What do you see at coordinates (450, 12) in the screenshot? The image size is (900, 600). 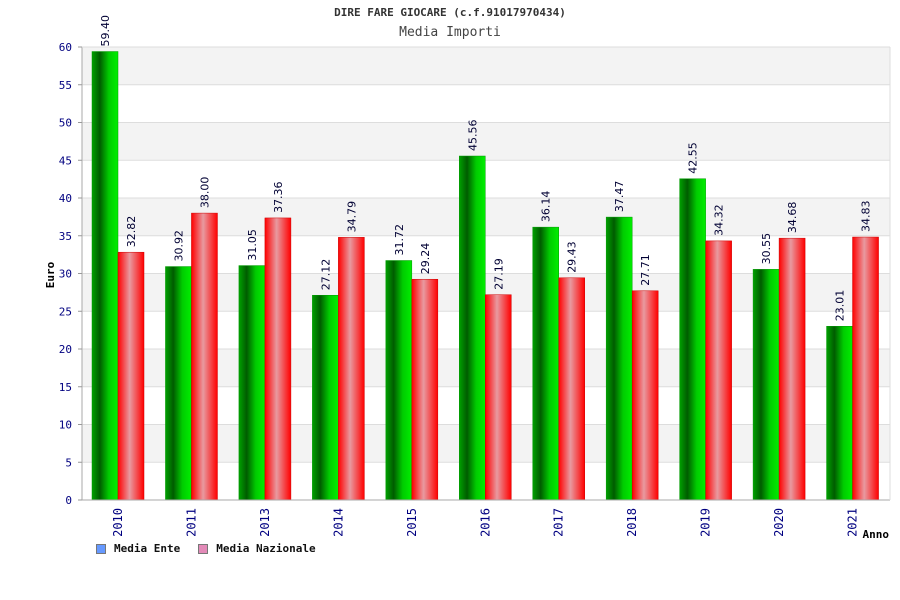 I see `chart-title: DIRE FARE GIOCARE (c.f.91017970434)` at bounding box center [450, 12].